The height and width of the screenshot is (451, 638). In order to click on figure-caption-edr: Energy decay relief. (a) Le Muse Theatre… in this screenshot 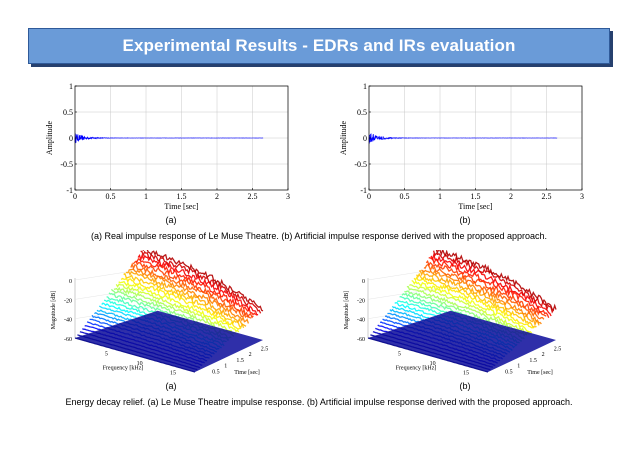, I will do `click(319, 402)`.